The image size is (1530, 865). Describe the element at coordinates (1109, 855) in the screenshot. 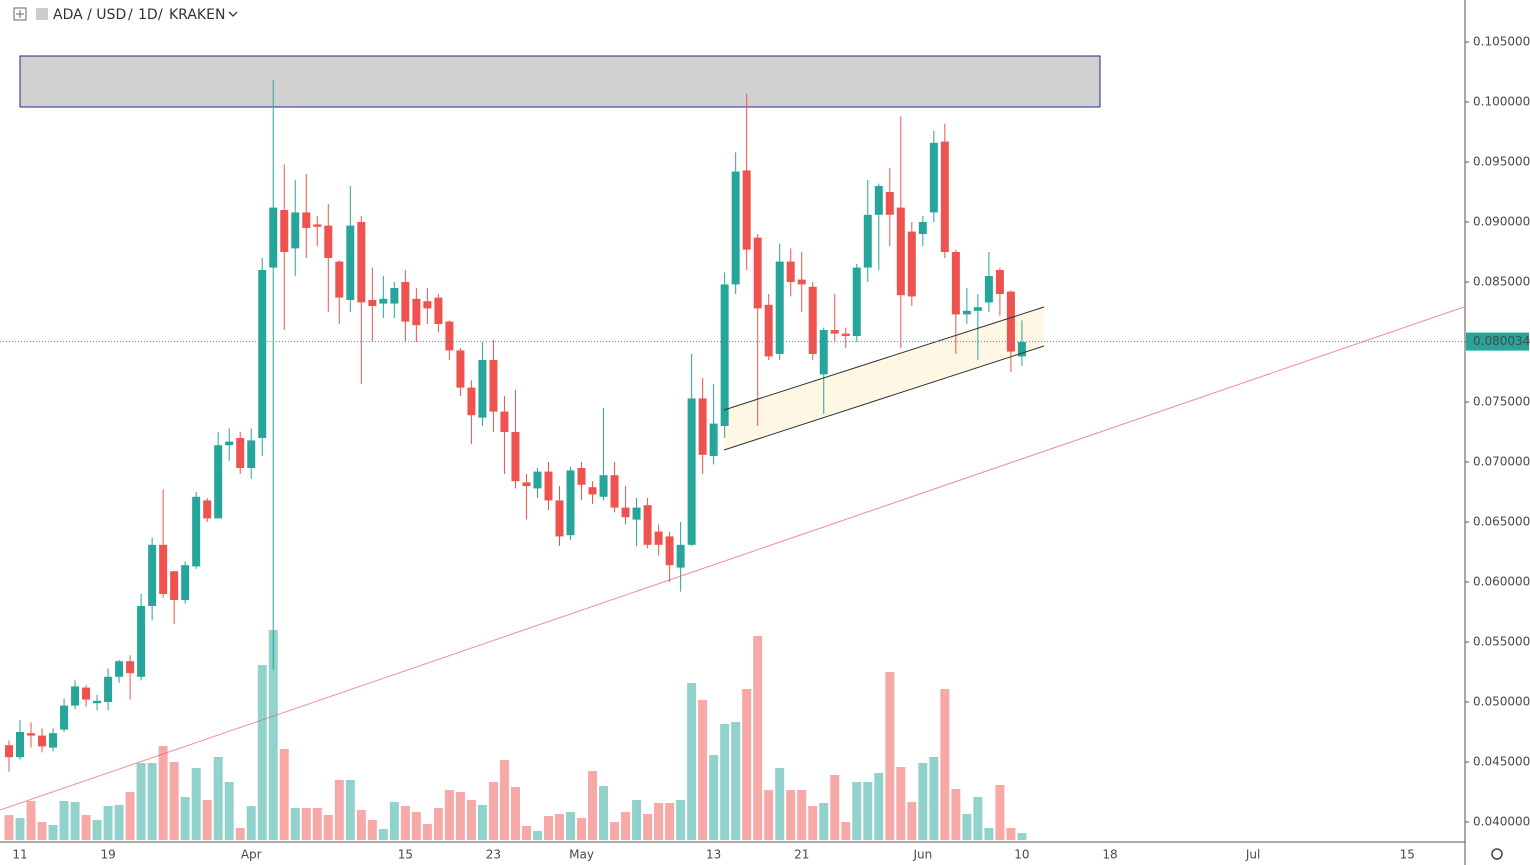

I see `x-tick-label: 18` at that location.